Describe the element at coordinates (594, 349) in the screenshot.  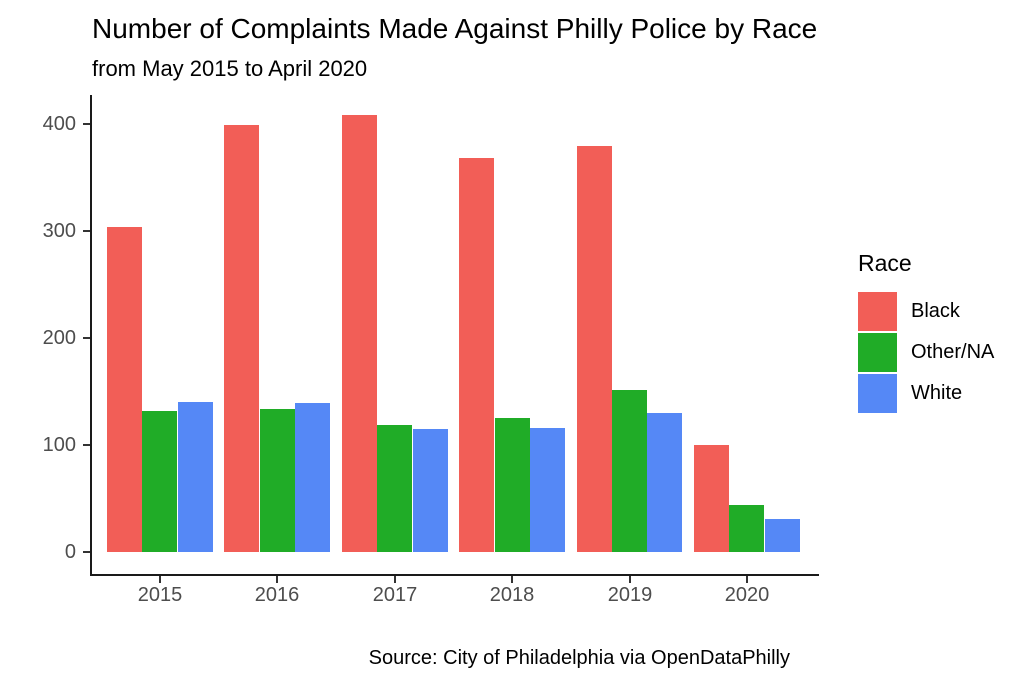
I see `bar-2019-black` at that location.